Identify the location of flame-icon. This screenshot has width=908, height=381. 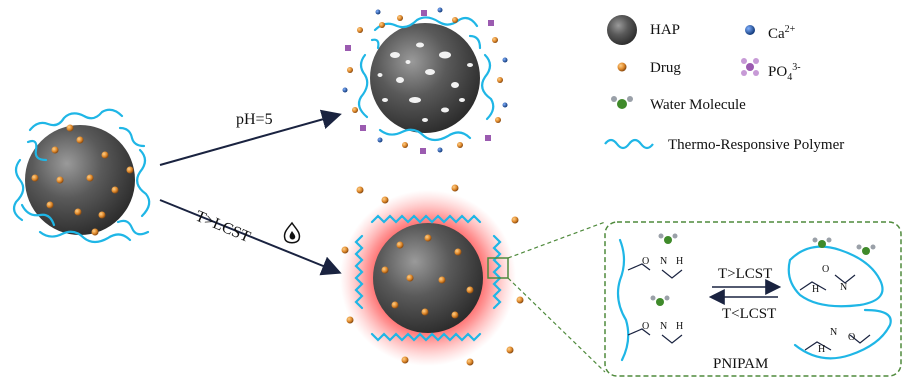
(292, 232).